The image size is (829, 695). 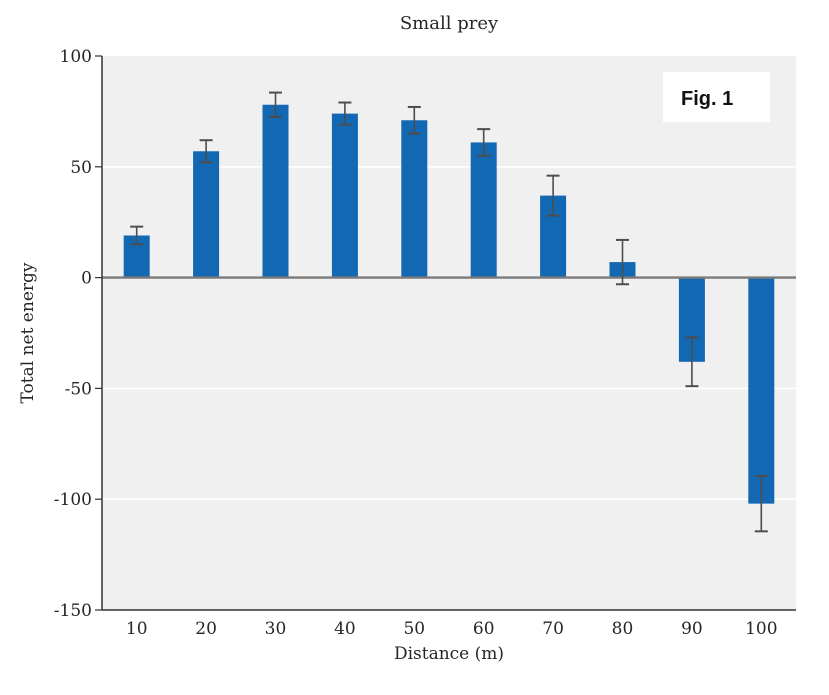 What do you see at coordinates (276, 629) in the screenshot?
I see `x-tick-label-30: 30` at bounding box center [276, 629].